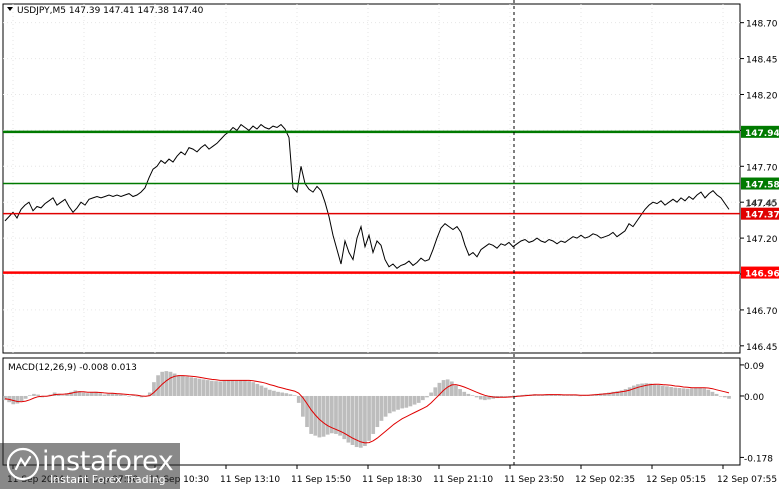  What do you see at coordinates (108, 461) in the screenshot?
I see `watermark-brand: instaforex` at bounding box center [108, 461].